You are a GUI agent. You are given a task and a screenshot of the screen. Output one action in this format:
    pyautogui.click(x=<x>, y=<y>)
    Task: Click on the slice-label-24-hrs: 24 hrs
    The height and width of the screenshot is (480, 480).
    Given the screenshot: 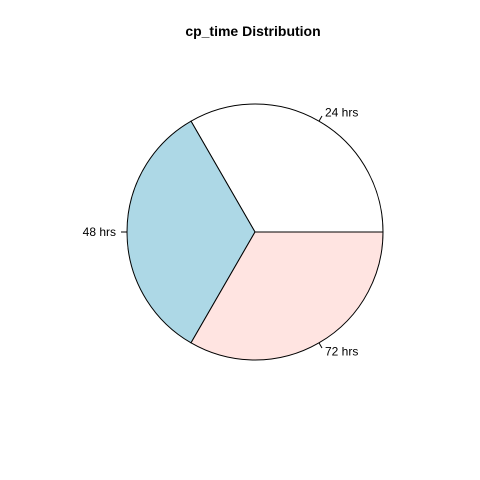 What is the action you would take?
    pyautogui.click(x=341, y=112)
    